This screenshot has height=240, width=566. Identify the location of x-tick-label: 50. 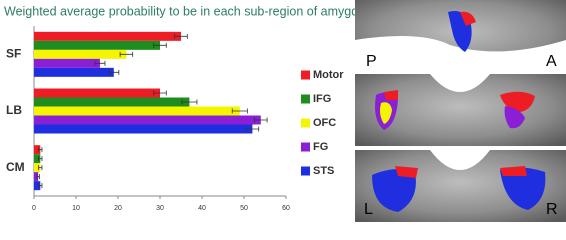
(244, 208).